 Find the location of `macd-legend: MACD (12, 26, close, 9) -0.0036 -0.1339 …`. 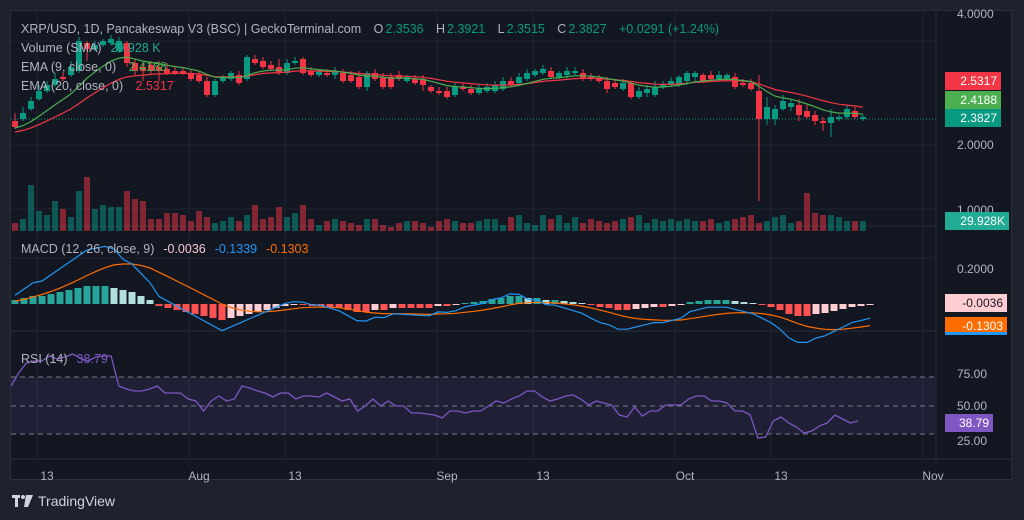

macd-legend: MACD (12, 26, close, 9) -0.0036 -0.1339 … is located at coordinates (165, 249).